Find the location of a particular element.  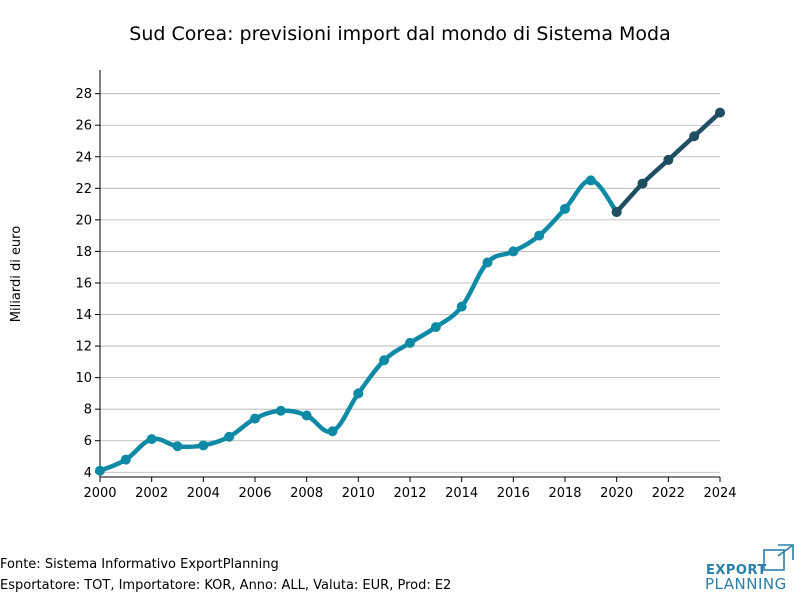

x-tick-label: 2020 is located at coordinates (616, 493).